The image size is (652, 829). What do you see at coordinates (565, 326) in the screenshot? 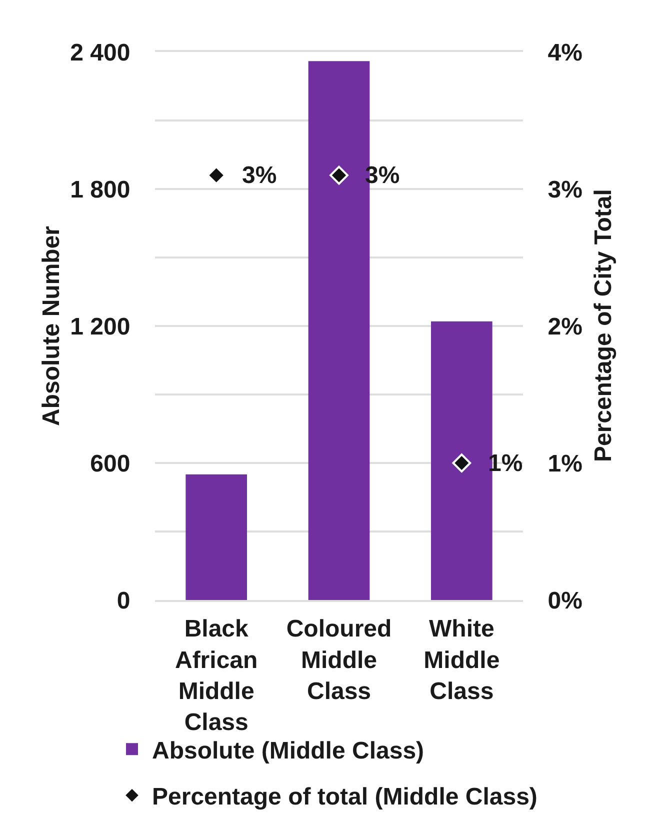
I see `y2-tick-label: 2%` at bounding box center [565, 326].